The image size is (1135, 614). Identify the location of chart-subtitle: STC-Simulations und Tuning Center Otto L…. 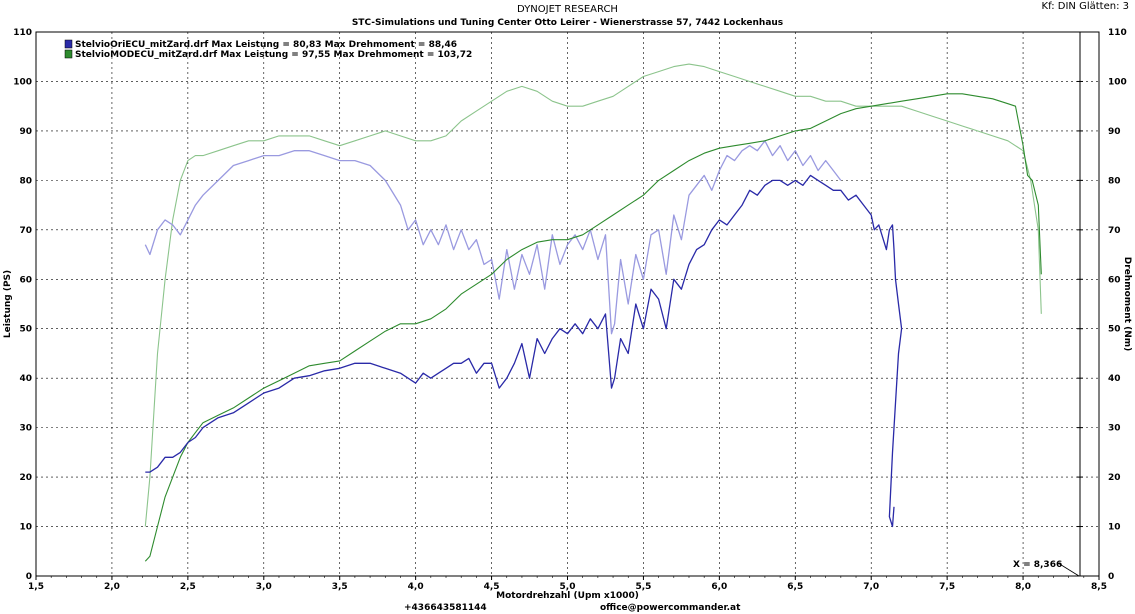
(567, 23).